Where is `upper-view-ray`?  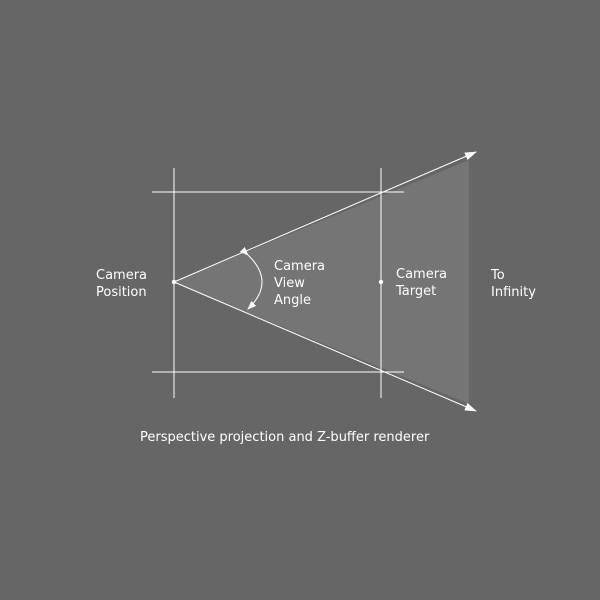
upper-view-ray is located at coordinates (325, 217).